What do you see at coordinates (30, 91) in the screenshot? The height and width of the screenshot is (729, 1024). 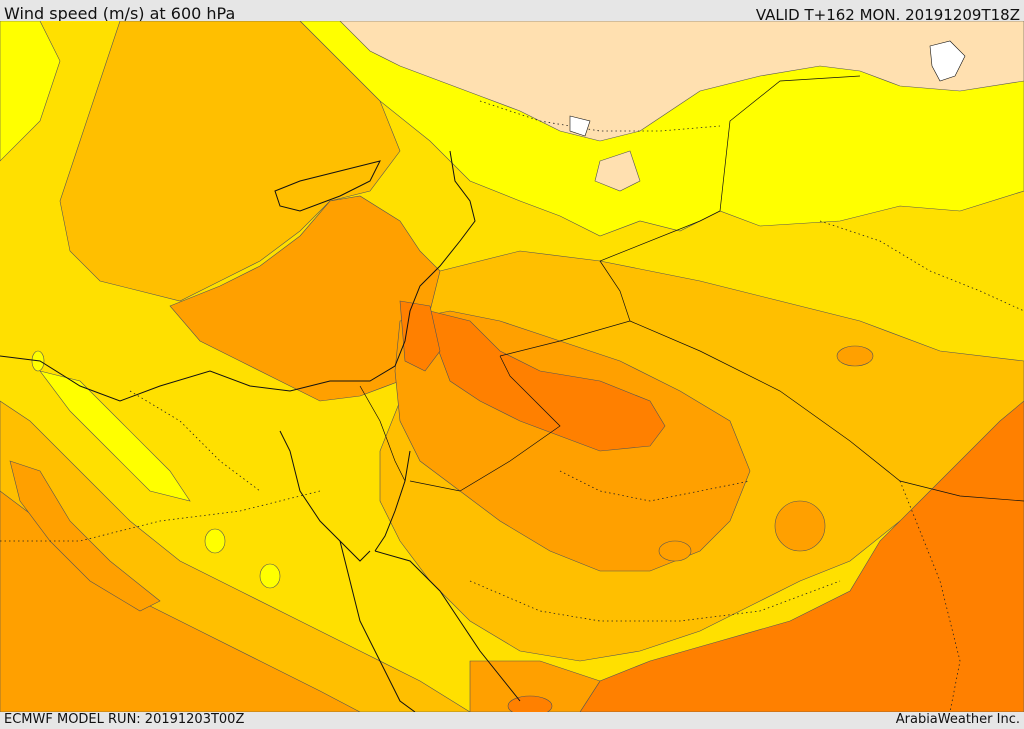 I see `light-yellow-region-west` at bounding box center [30, 91].